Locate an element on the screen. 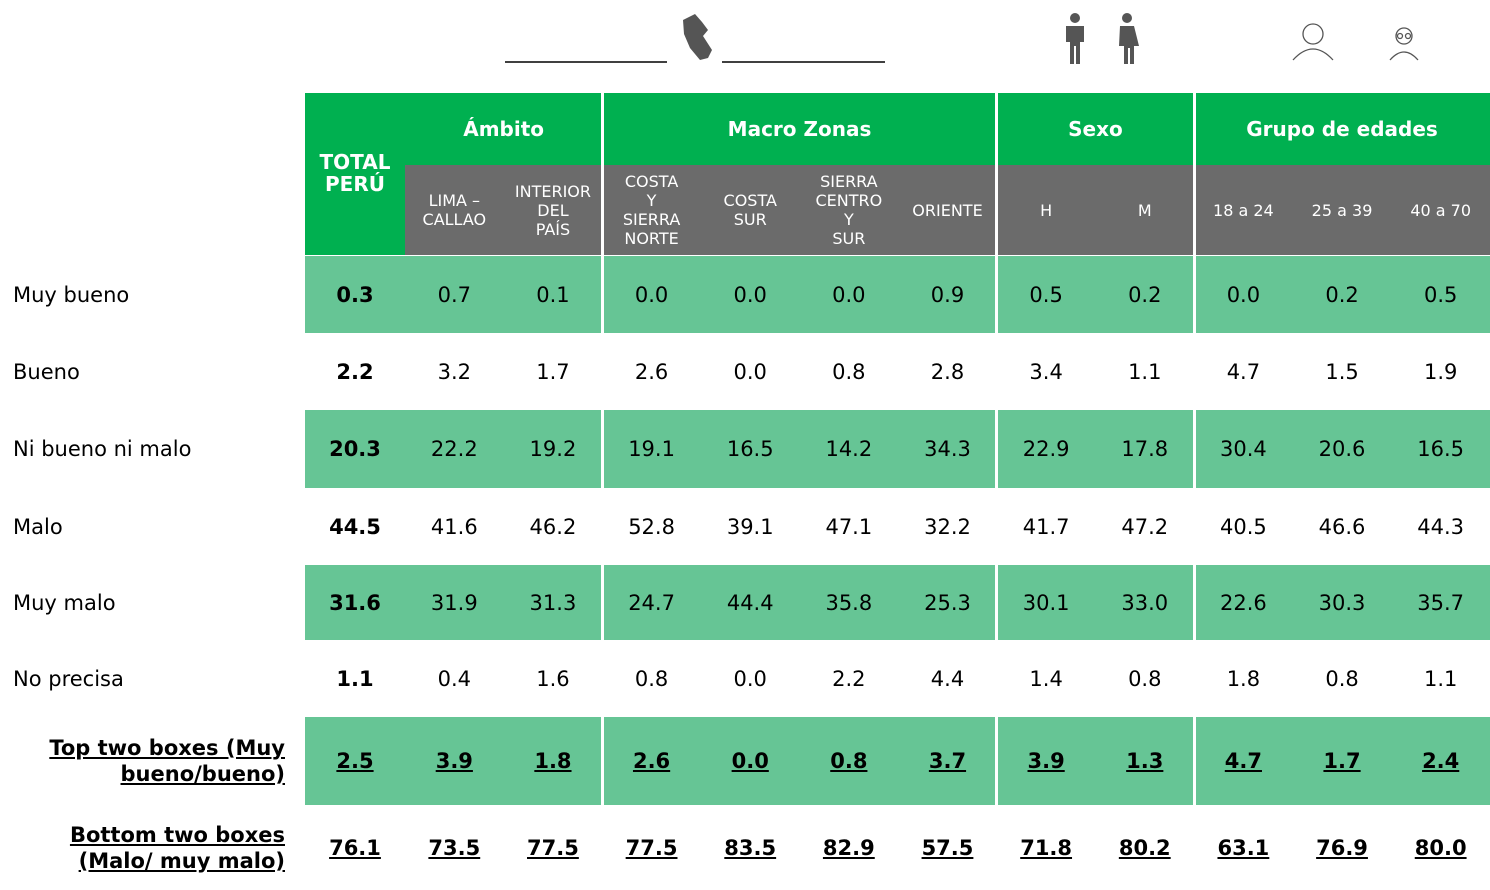 The image size is (1490, 890). cell-value: 24.7 is located at coordinates (651, 602).